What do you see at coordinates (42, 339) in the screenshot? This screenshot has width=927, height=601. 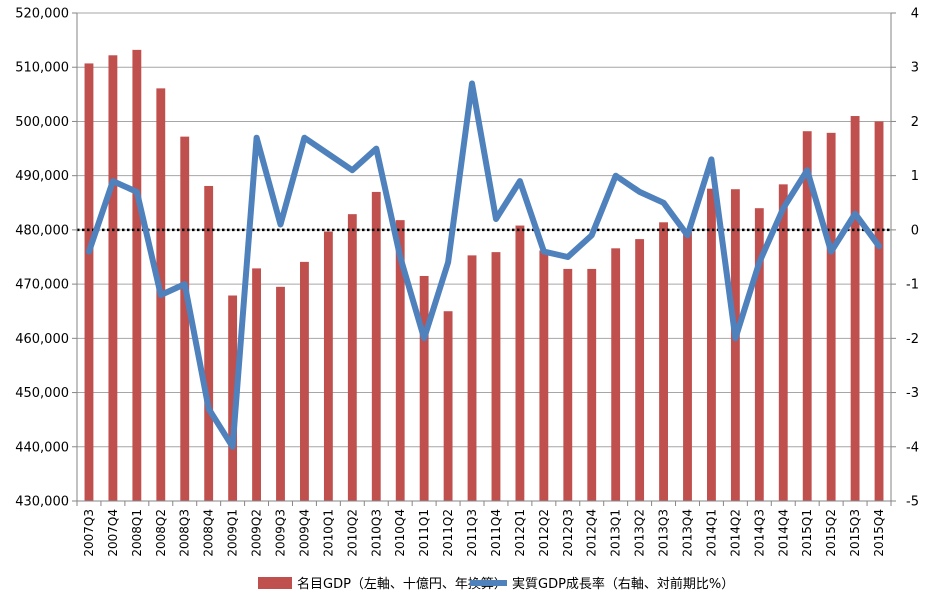 I see `y-left-tick-label: 460,000` at bounding box center [42, 339].